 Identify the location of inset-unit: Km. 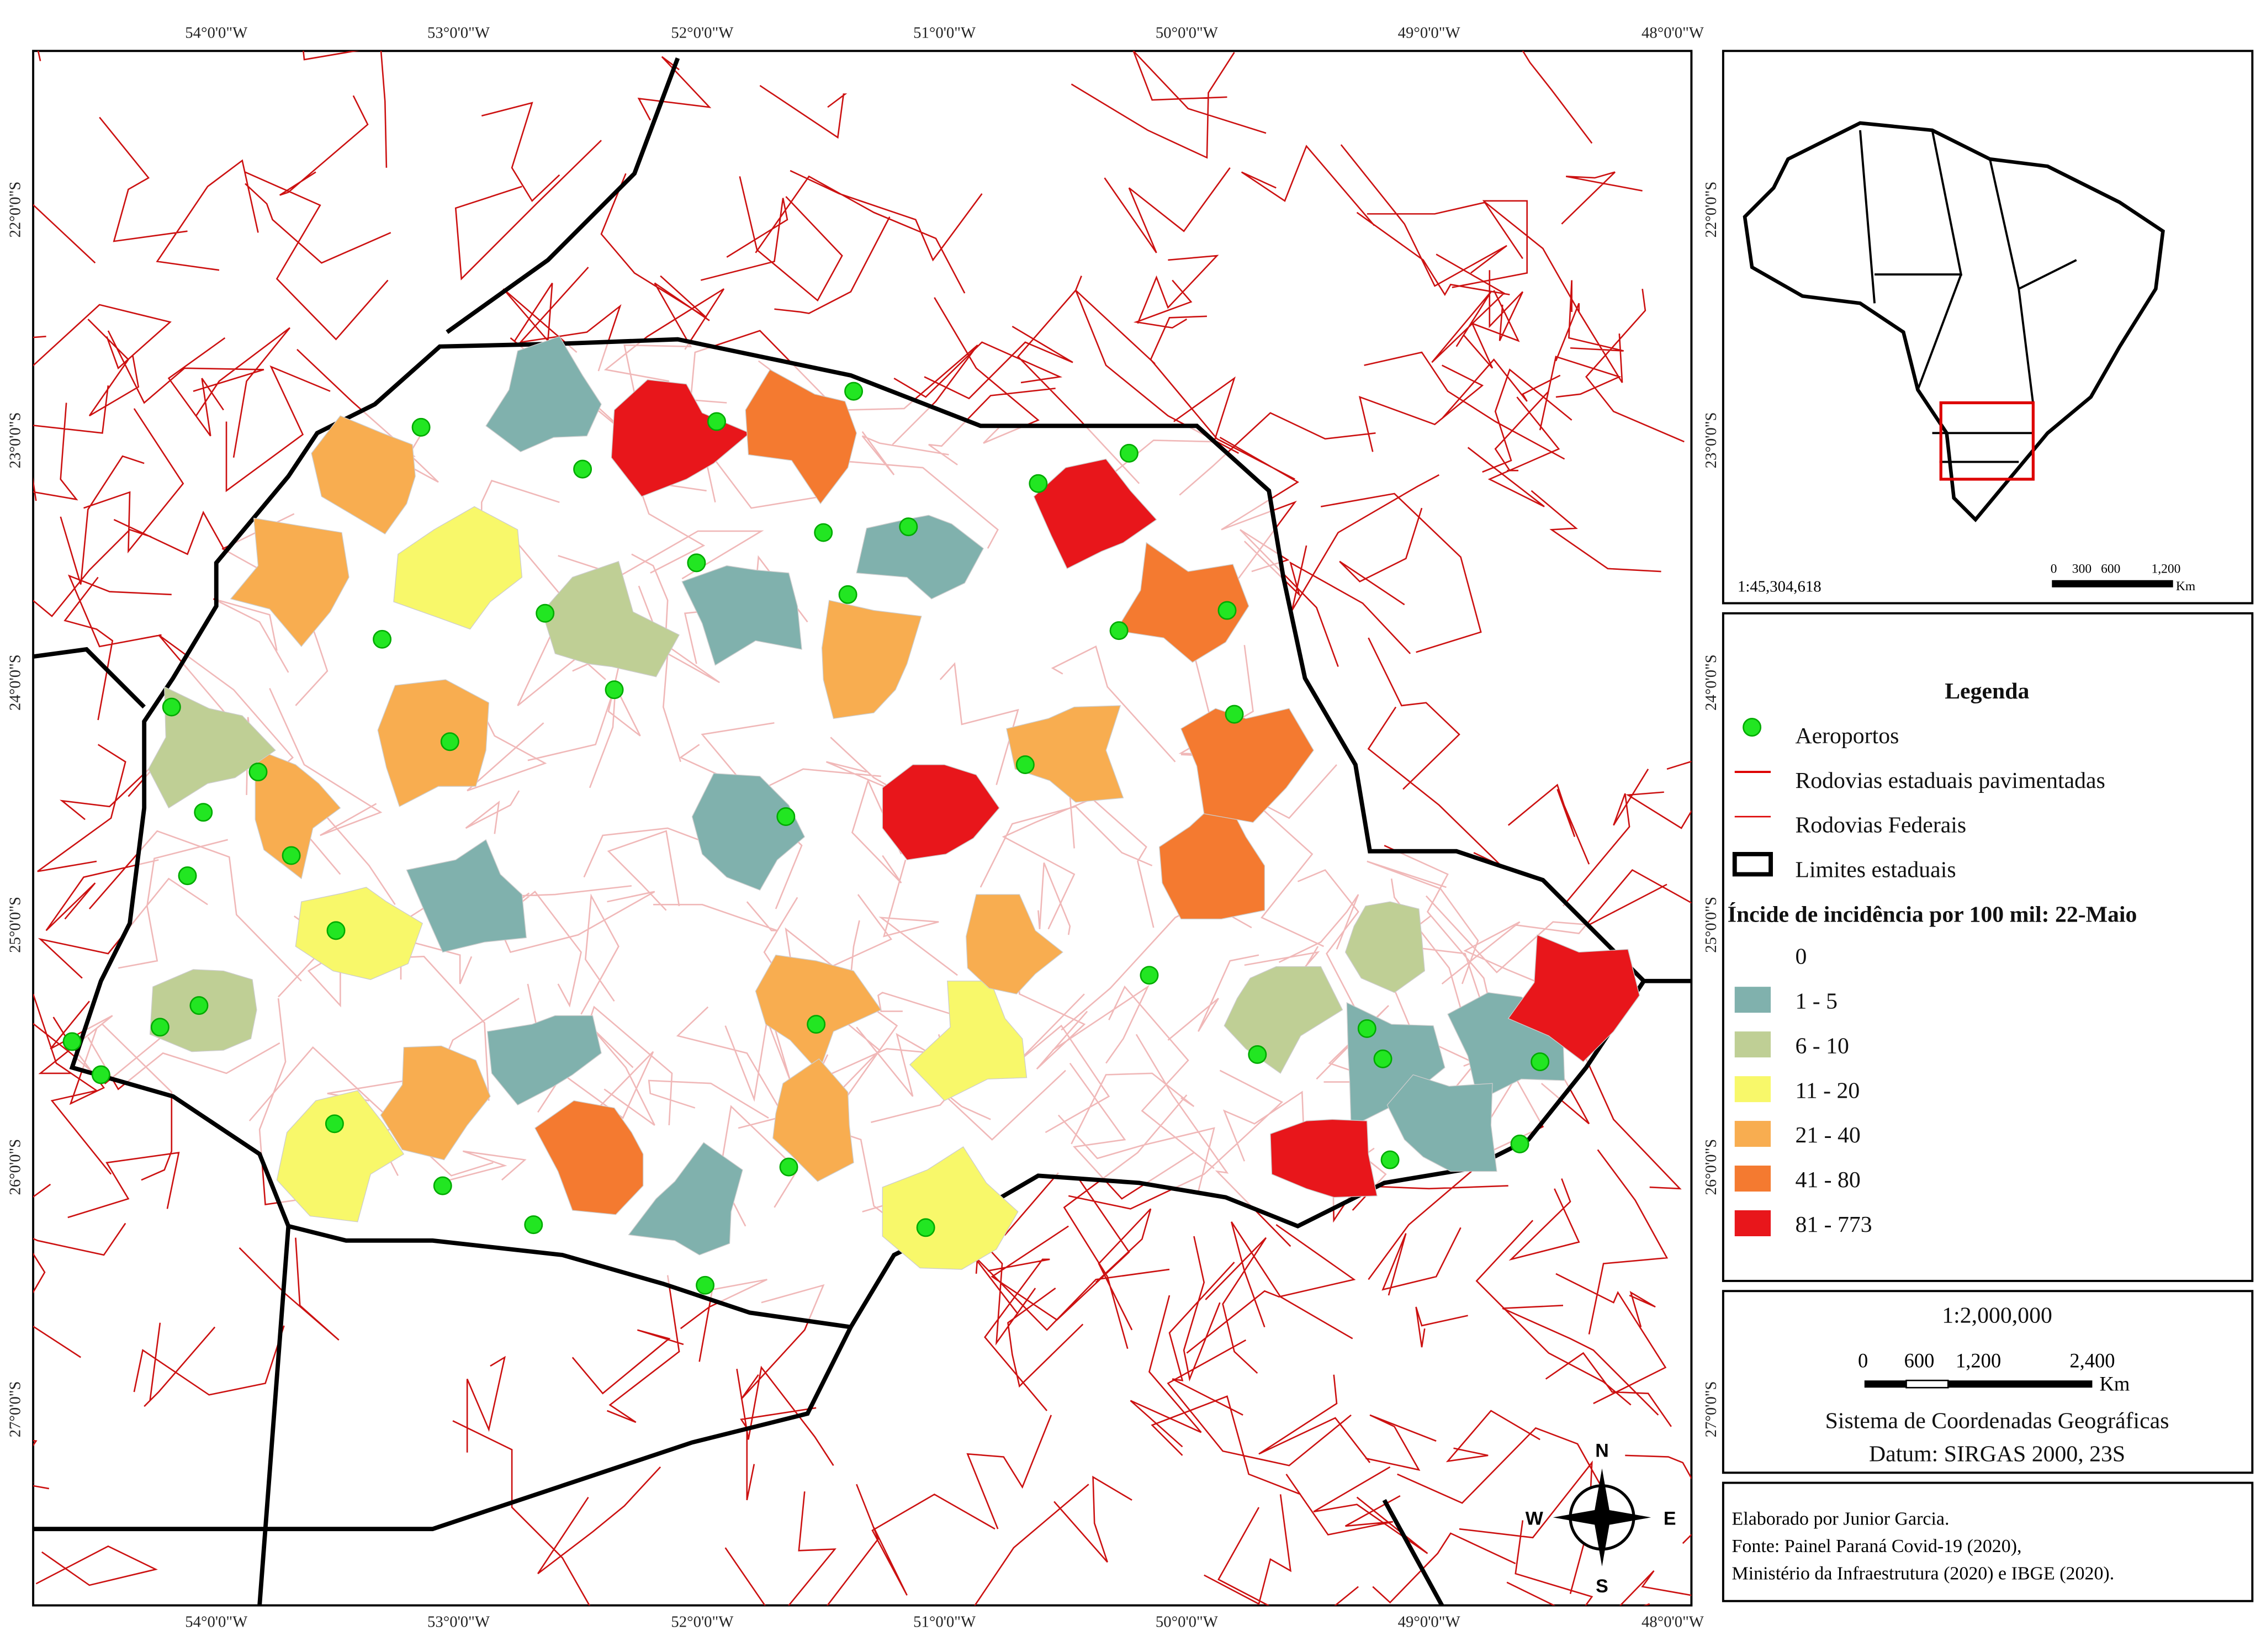
(2185, 586).